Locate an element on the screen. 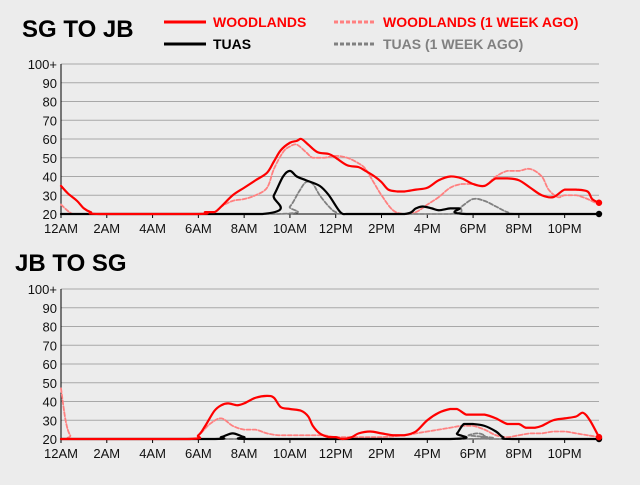 The height and width of the screenshot is (485, 640). legend-label: WOODLANDS is located at coordinates (259, 22).